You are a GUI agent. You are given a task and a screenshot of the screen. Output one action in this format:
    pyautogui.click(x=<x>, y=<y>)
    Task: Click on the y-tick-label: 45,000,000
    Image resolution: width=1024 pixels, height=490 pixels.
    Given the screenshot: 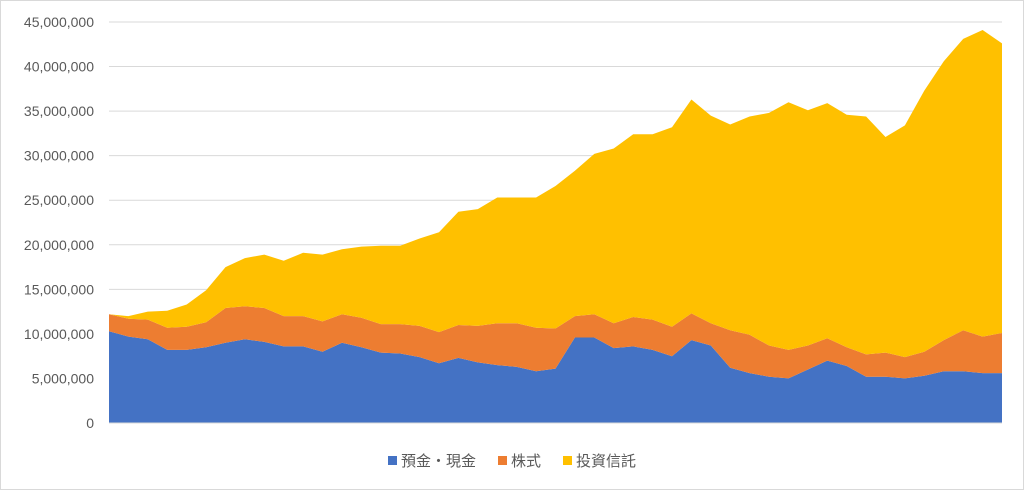 What is the action you would take?
    pyautogui.click(x=59, y=22)
    